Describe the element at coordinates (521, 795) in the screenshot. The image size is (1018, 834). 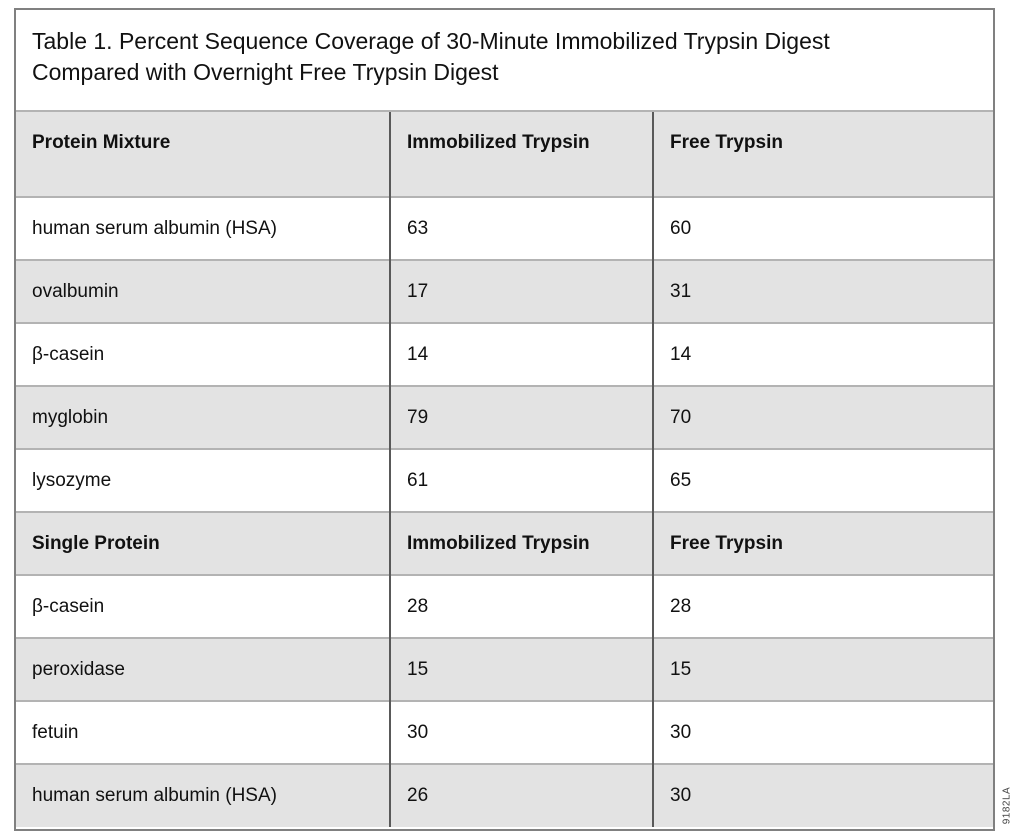
I see `immobilized-value-cell: 26` at that location.